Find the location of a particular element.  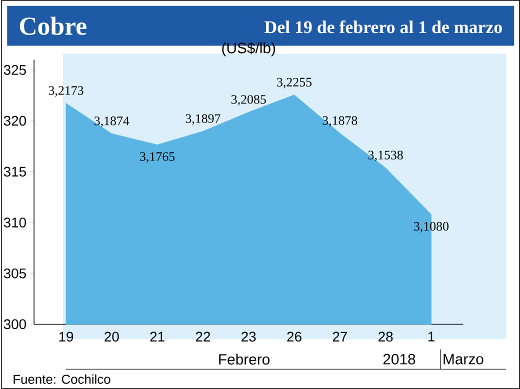

x-tick-label: 28 is located at coordinates (385, 337).